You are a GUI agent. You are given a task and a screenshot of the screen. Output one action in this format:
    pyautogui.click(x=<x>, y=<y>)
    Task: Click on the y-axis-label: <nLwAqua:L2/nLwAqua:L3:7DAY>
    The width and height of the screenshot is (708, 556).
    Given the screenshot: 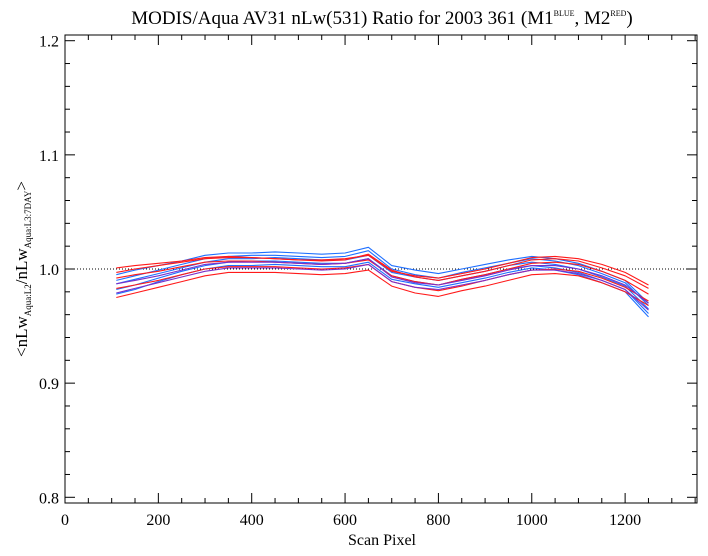 What is the action you would take?
    pyautogui.click(x=22, y=269)
    